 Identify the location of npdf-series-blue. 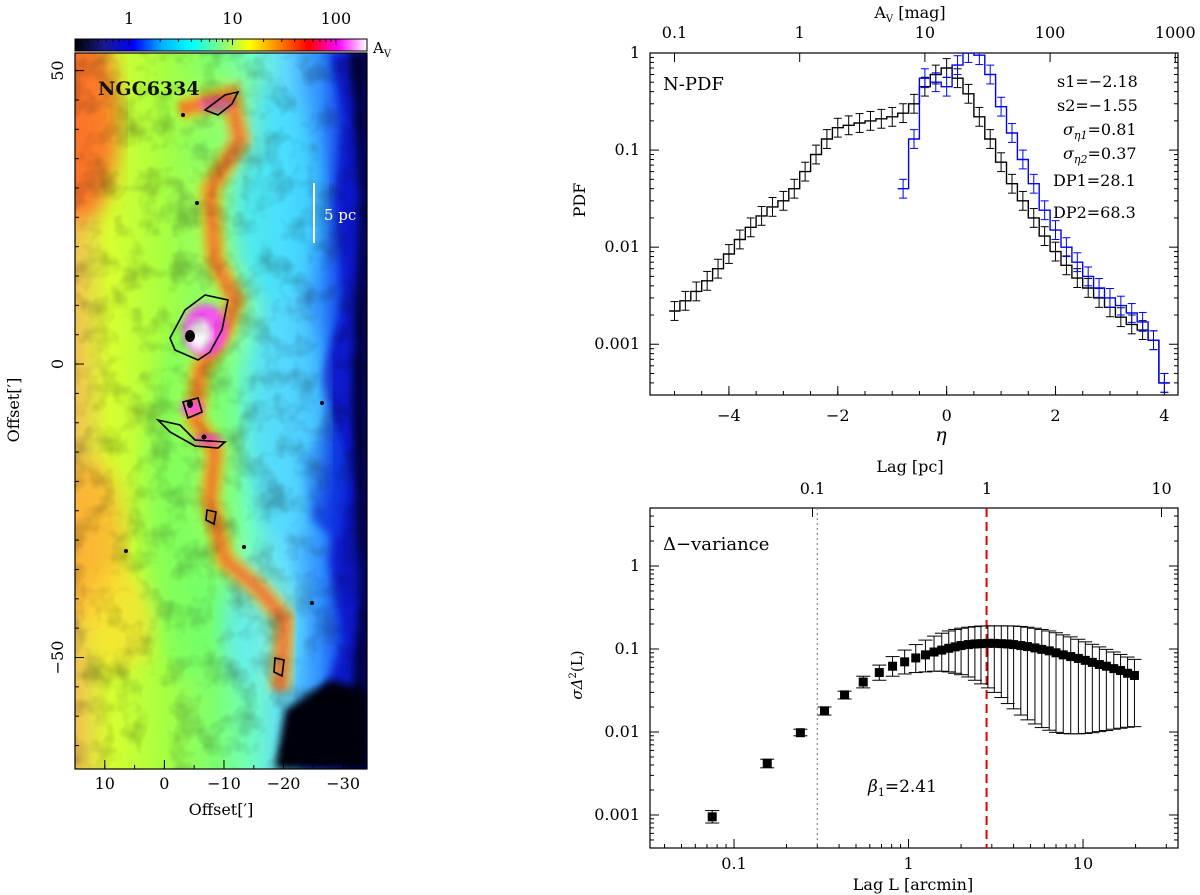
(1033, 223).